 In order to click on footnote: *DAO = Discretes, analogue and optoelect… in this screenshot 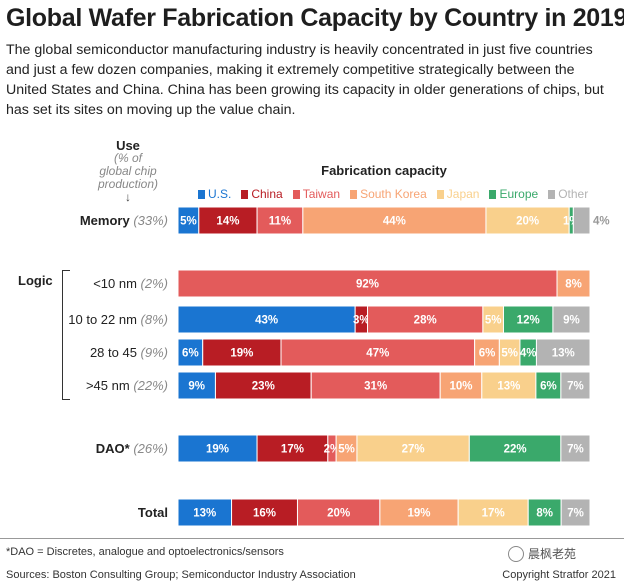, I will do `click(145, 552)`.